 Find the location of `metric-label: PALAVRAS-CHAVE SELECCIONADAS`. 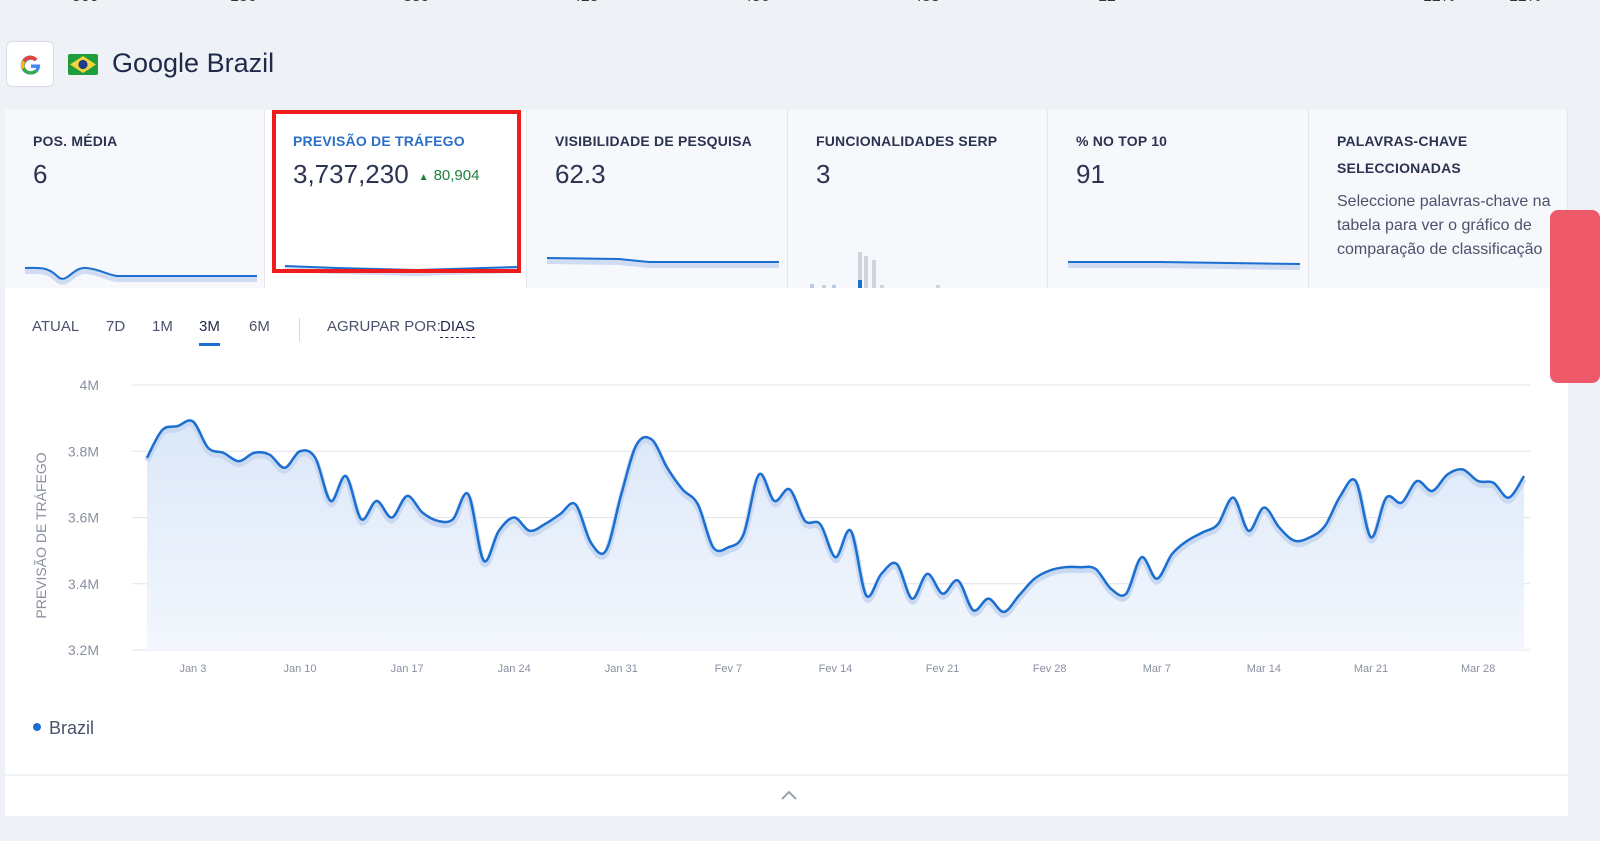

metric-label: PALAVRAS-CHAVE SELECCIONADAS is located at coordinates (1402, 154).